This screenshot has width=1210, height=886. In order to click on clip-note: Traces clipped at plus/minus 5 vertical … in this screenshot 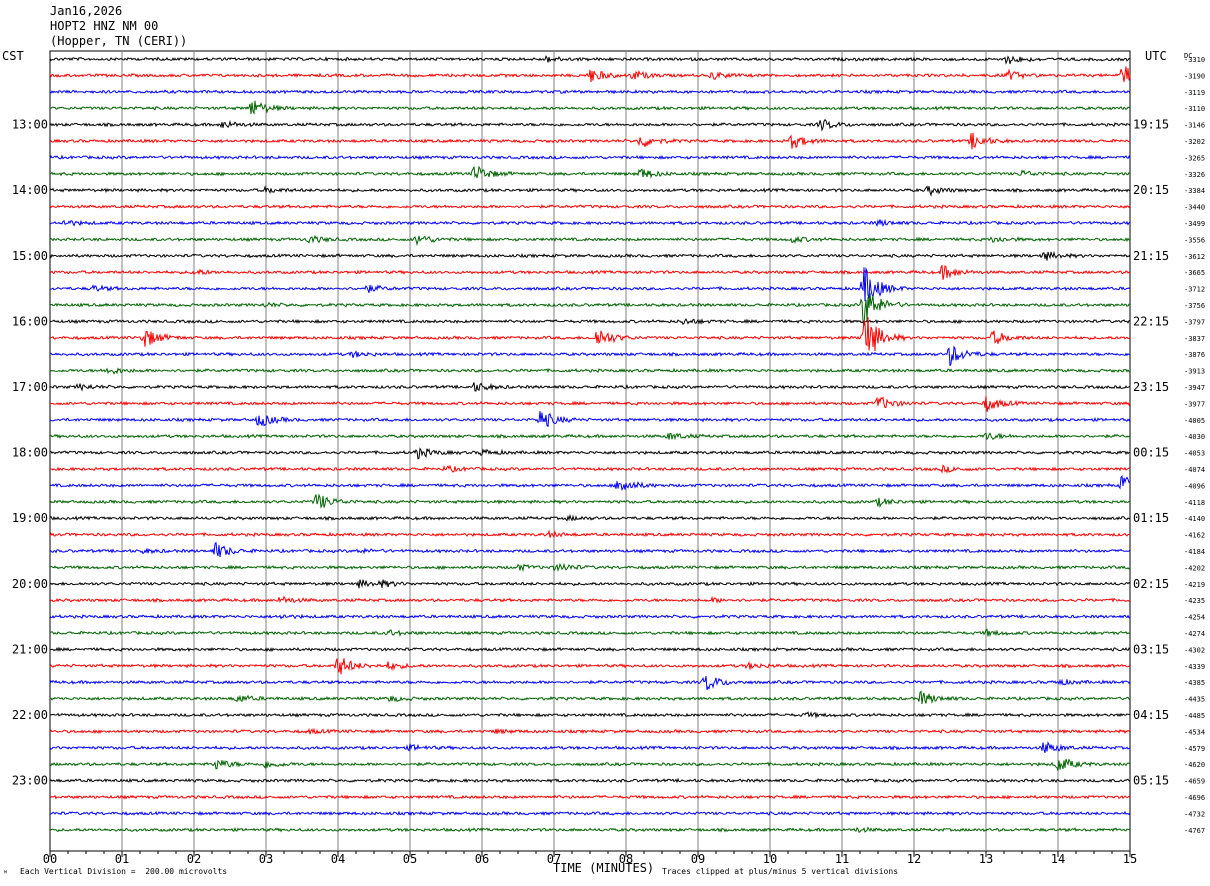, I will do `click(780, 871)`.